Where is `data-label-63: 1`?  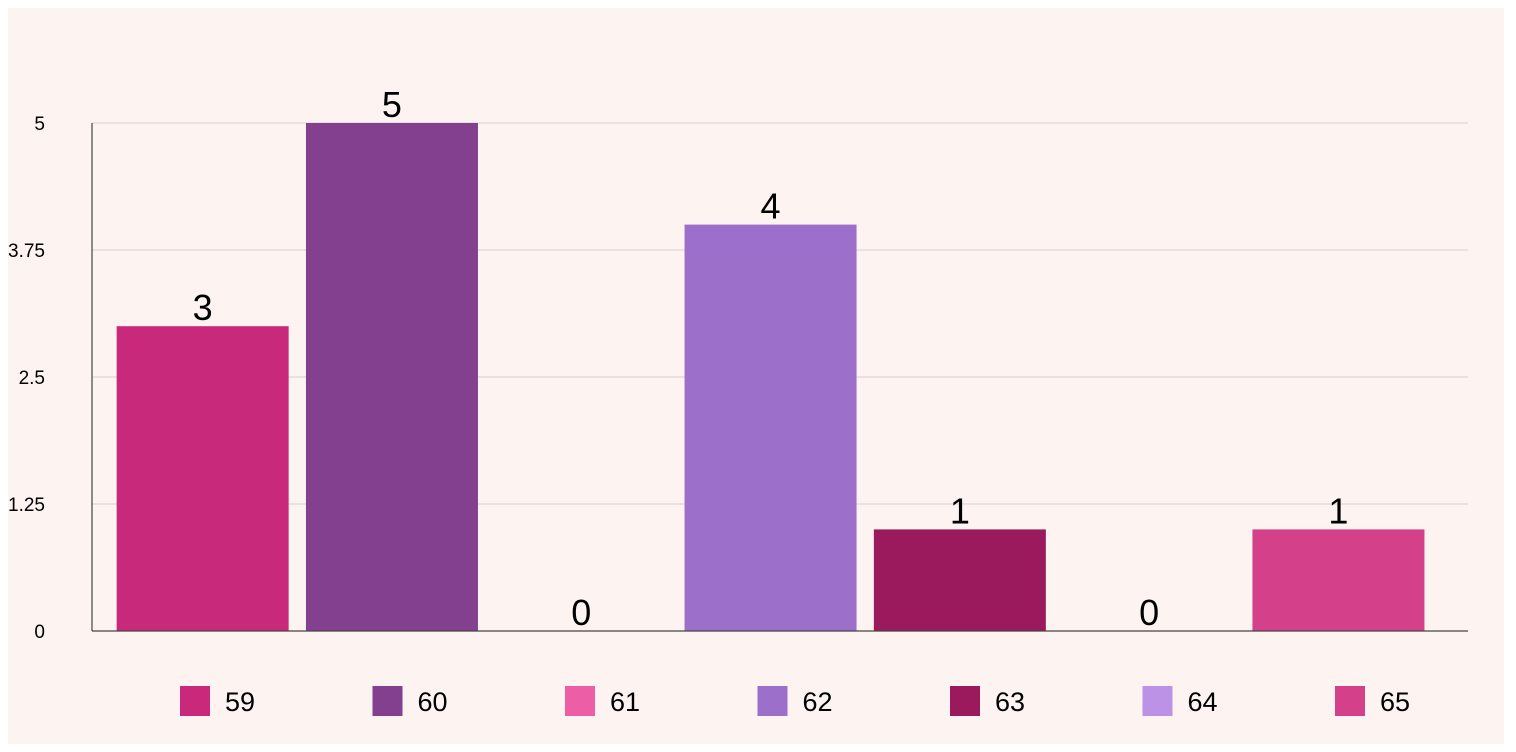
data-label-63: 1 is located at coordinates (960, 510).